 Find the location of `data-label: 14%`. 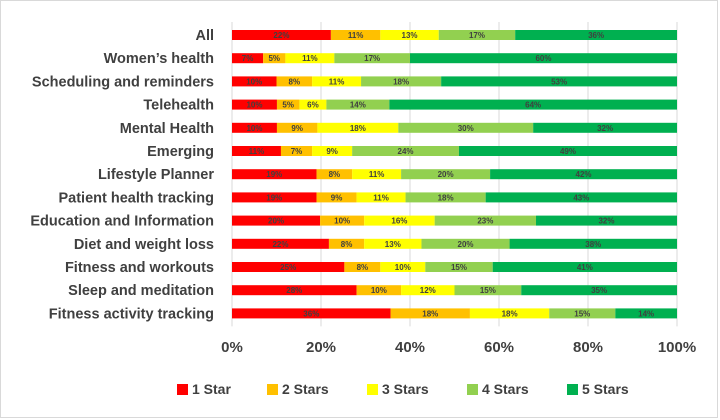

data-label: 14% is located at coordinates (646, 313).